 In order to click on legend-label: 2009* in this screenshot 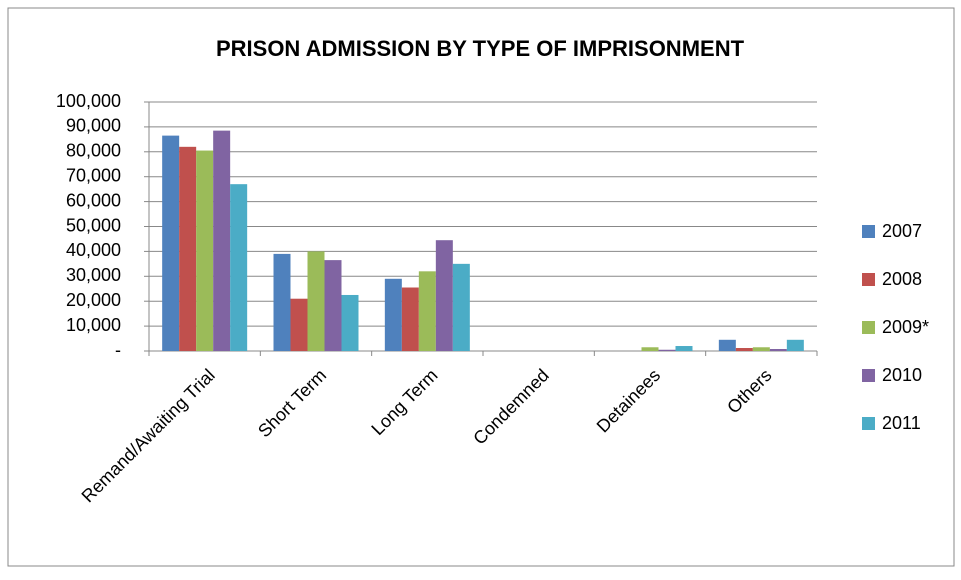, I will do `click(905, 327)`.